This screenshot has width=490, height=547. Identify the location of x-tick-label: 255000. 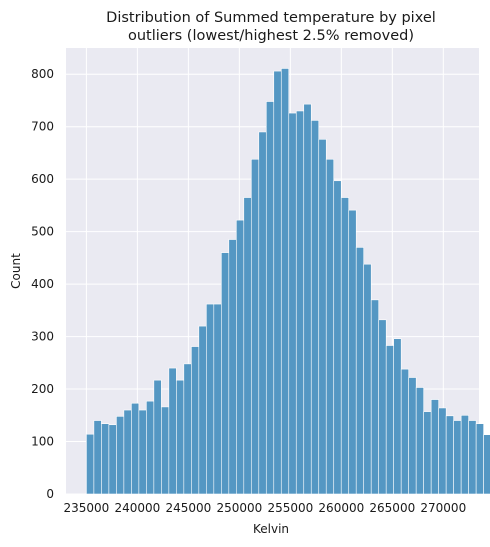
(290, 508).